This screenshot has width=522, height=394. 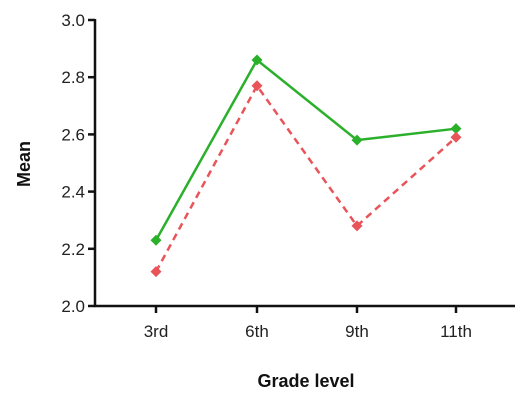 I want to click on y-tick-label: 2.6, so click(x=73, y=134).